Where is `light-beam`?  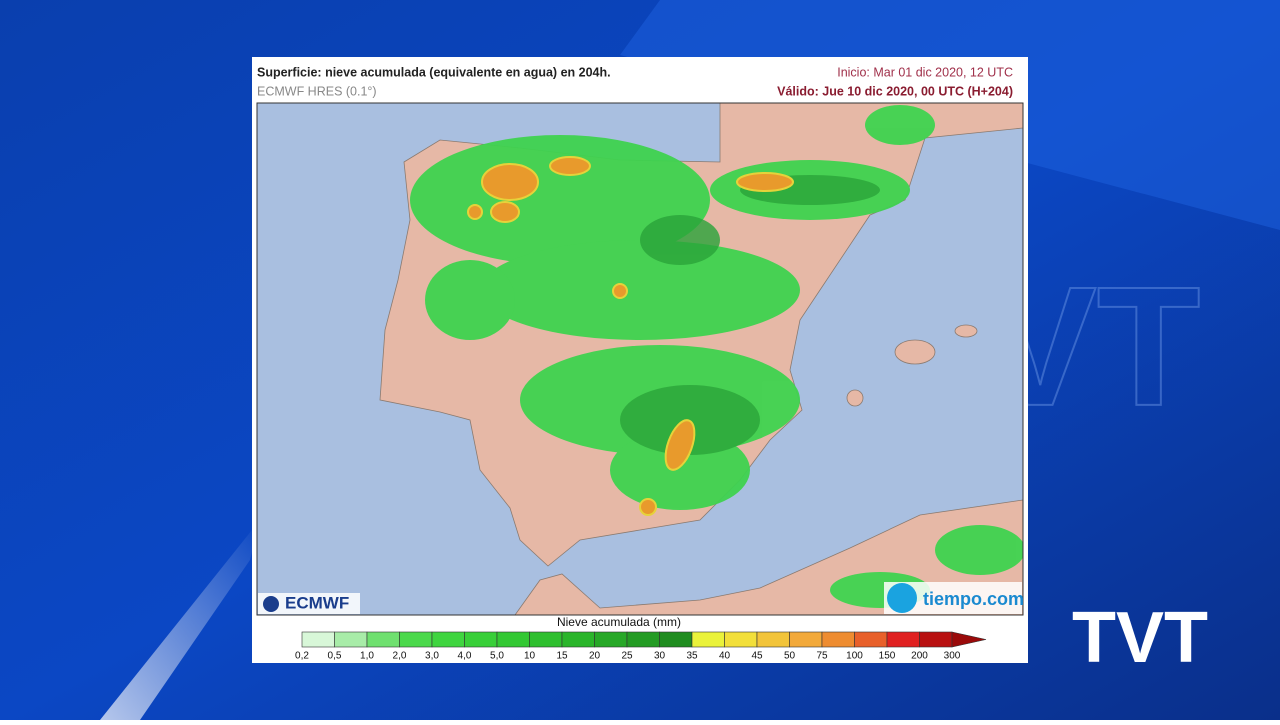
light-beam is located at coordinates (180, 620).